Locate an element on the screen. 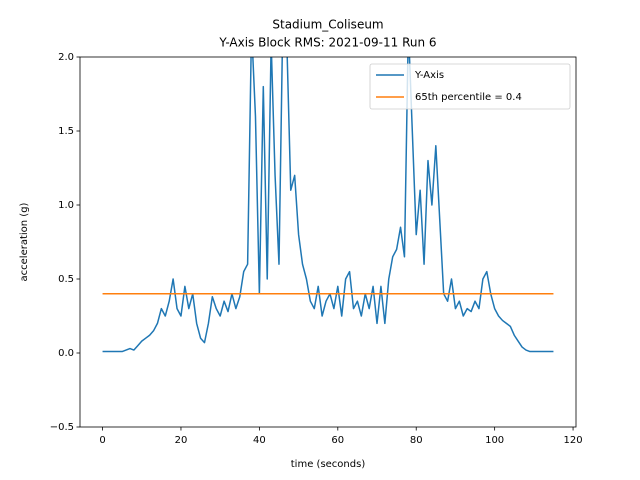 This screenshot has width=640, height=480. x-tick-label: 0 is located at coordinates (102, 440).